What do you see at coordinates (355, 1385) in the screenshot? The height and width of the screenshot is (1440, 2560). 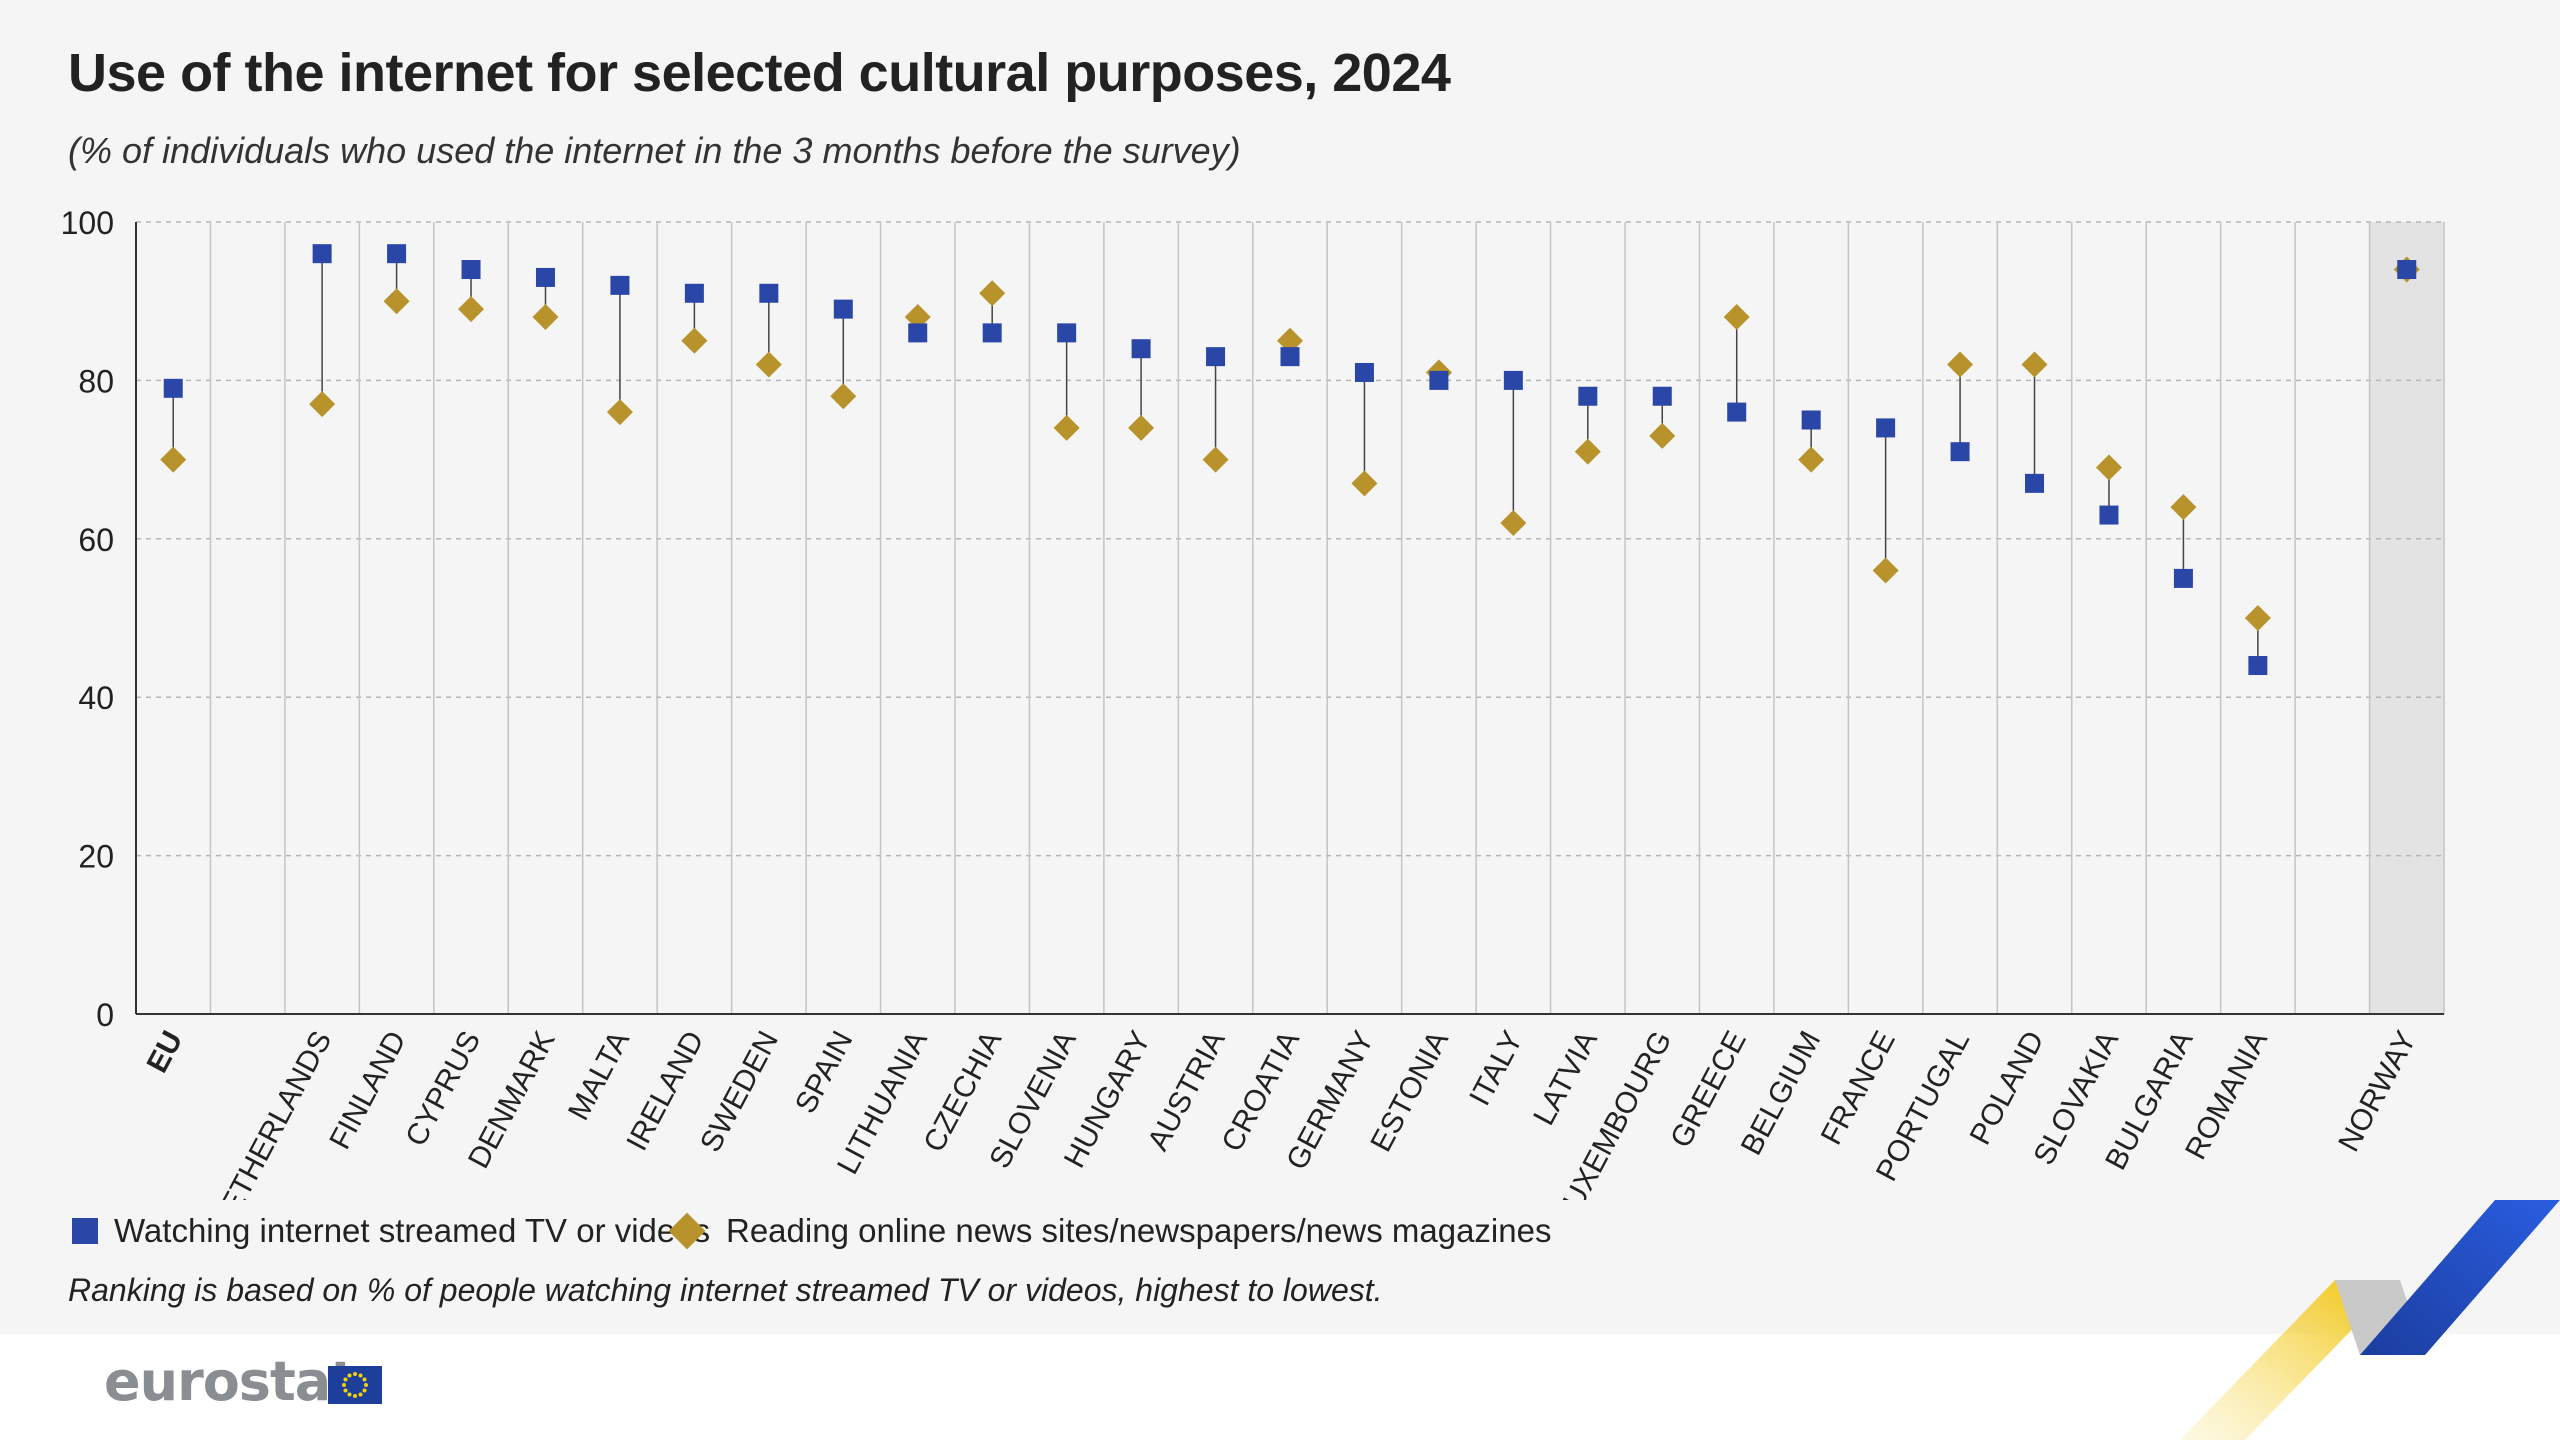 I see `eu-flag-icon` at bounding box center [355, 1385].